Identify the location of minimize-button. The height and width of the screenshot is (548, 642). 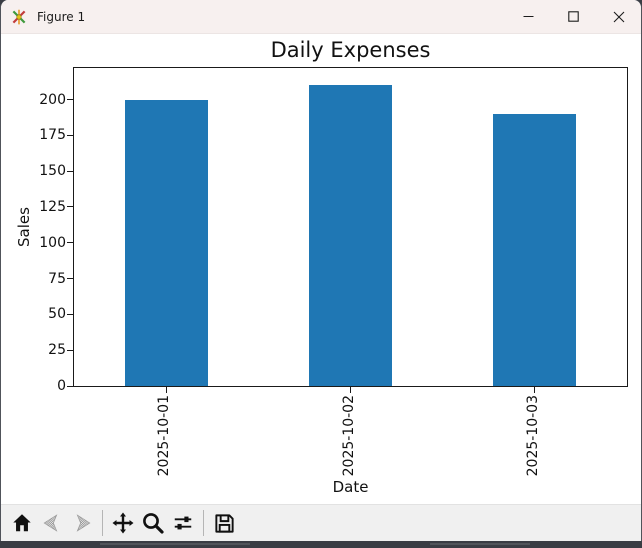
(528, 16).